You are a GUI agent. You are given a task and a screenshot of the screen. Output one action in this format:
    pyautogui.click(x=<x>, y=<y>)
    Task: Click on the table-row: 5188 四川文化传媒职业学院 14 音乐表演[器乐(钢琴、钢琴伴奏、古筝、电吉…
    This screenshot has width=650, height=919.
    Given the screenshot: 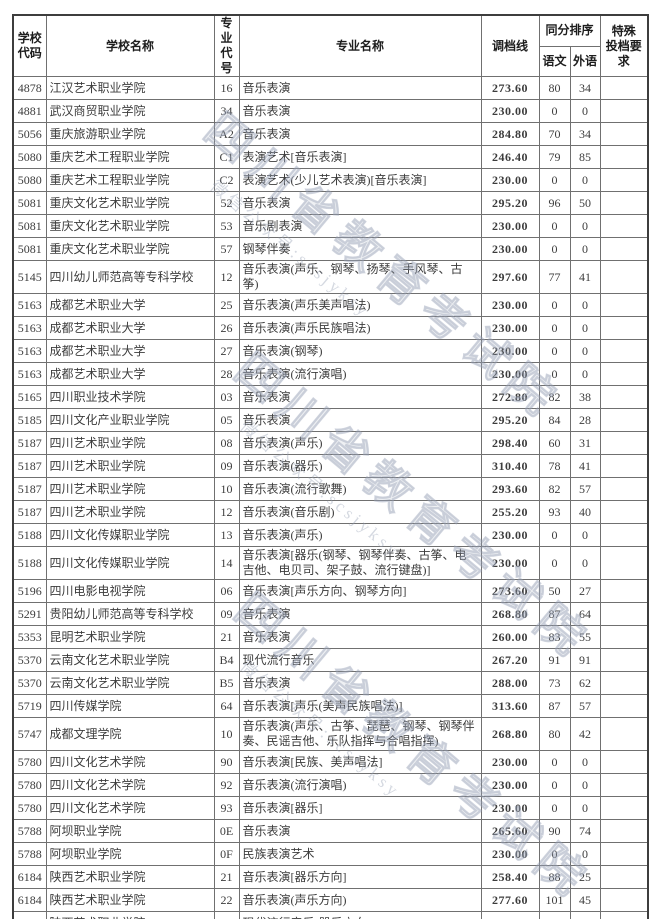 What is the action you would take?
    pyautogui.click(x=330, y=563)
    